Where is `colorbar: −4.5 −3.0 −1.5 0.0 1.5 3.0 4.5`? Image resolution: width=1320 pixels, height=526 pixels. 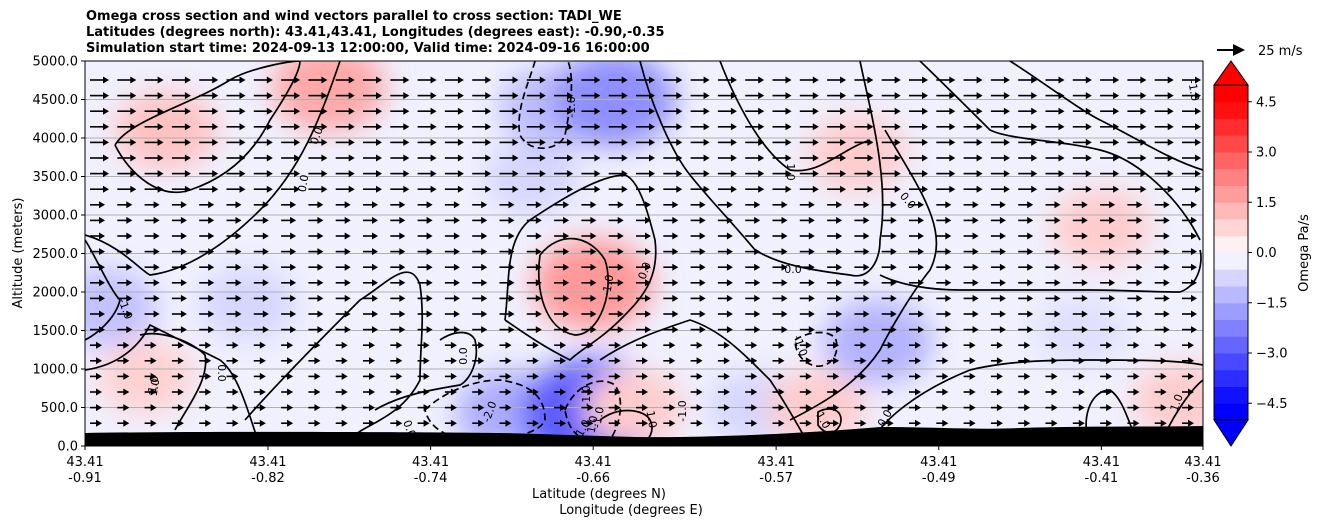
colorbar: −4.5 −3.0 −1.5 0.0 1.5 3.0 4.5 is located at coordinates (1250, 253).